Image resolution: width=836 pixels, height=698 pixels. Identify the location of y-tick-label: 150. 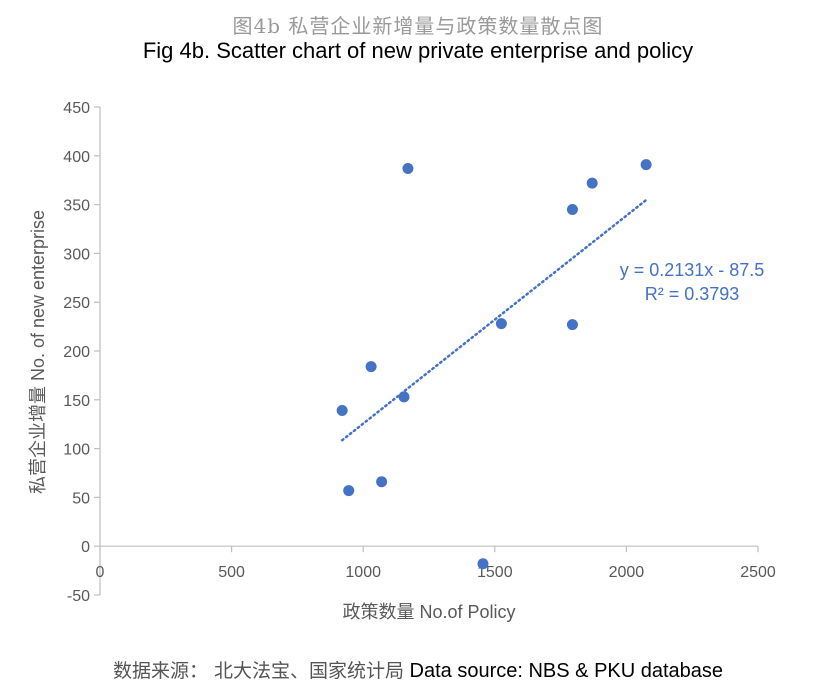
(76, 401).